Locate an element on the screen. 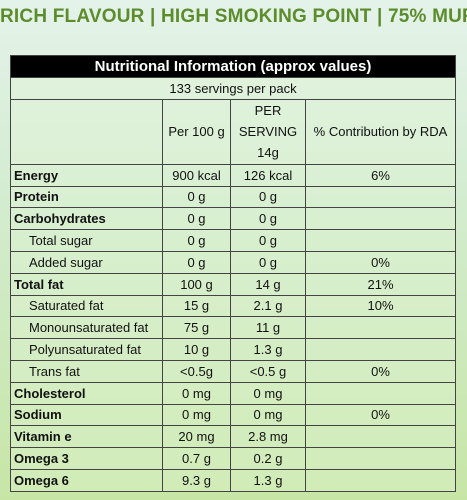  column-header: PER SERVING 14g is located at coordinates (268, 131).